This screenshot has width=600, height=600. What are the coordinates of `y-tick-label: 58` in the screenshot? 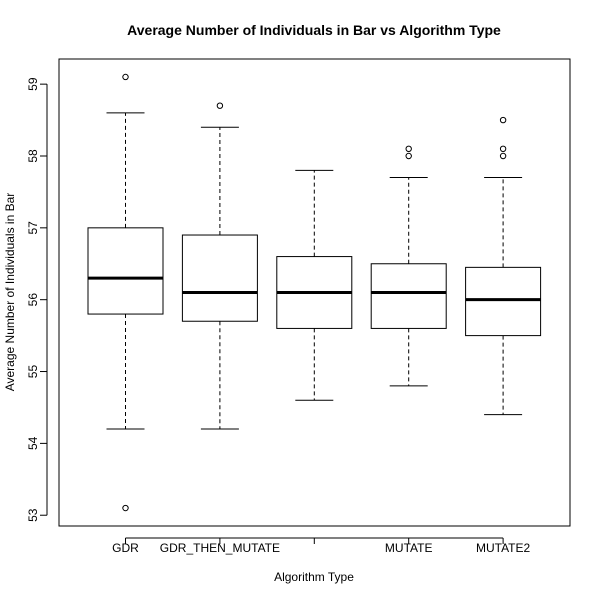 It's located at (33, 156).